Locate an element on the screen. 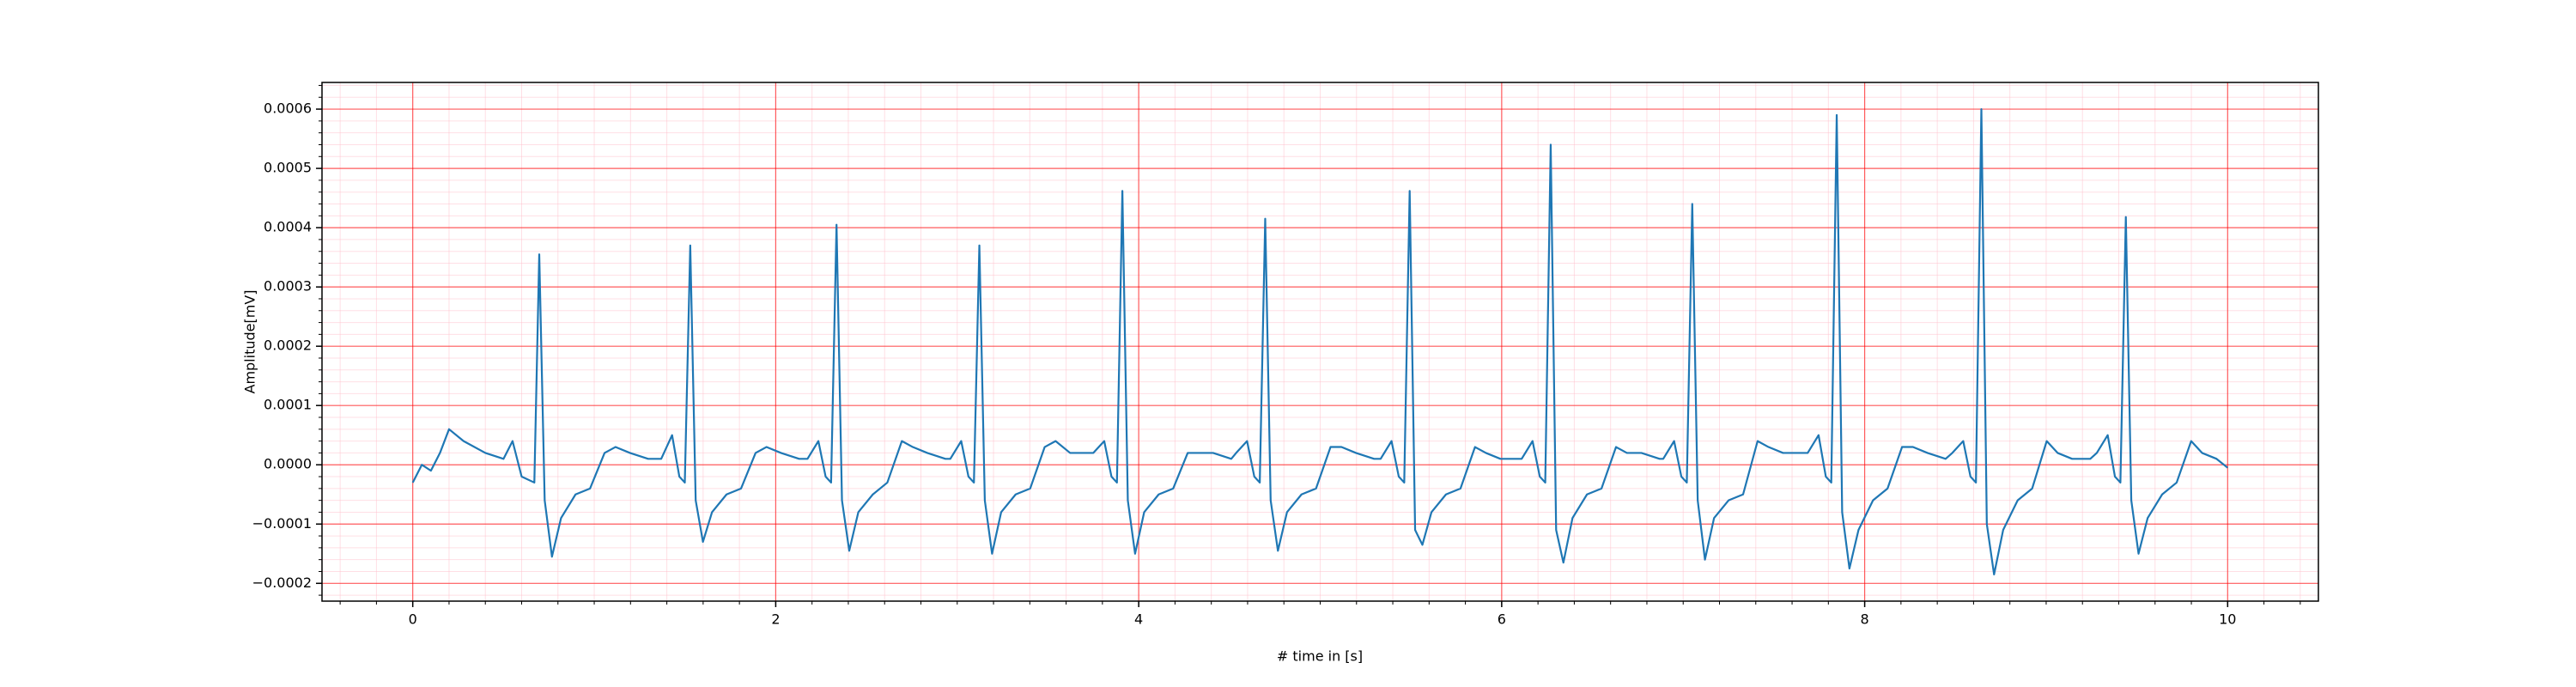 The height and width of the screenshot is (687, 2576). x-tick-label: 8 is located at coordinates (1864, 619).